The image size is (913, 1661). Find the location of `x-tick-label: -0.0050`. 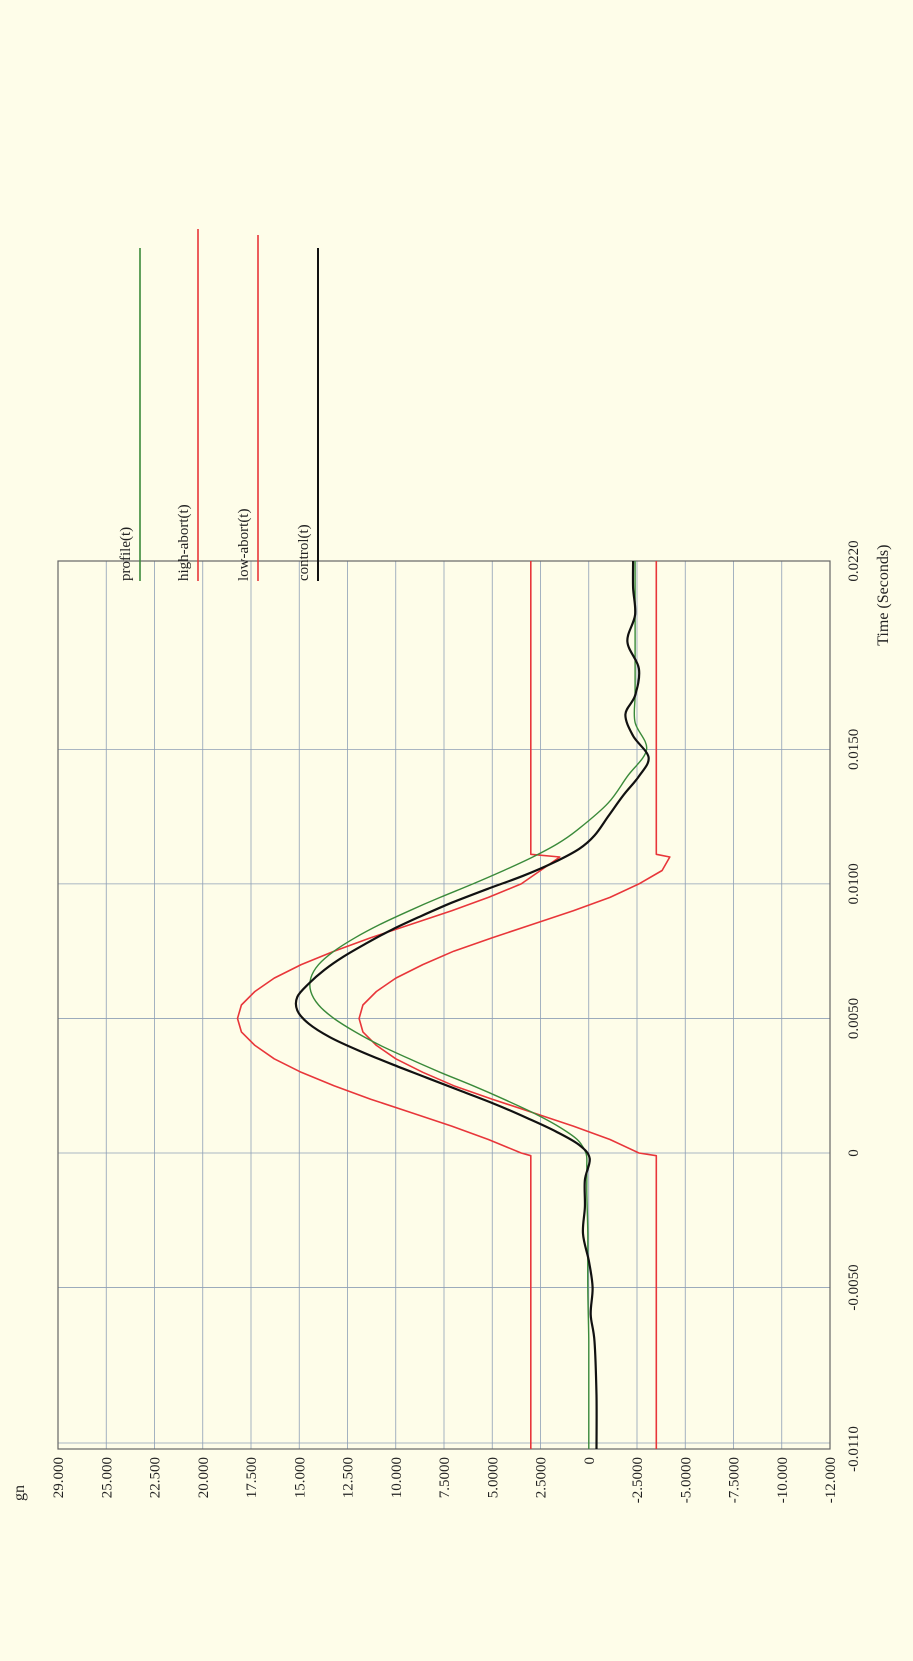

x-tick-label: -0.0050 is located at coordinates (854, 1287).